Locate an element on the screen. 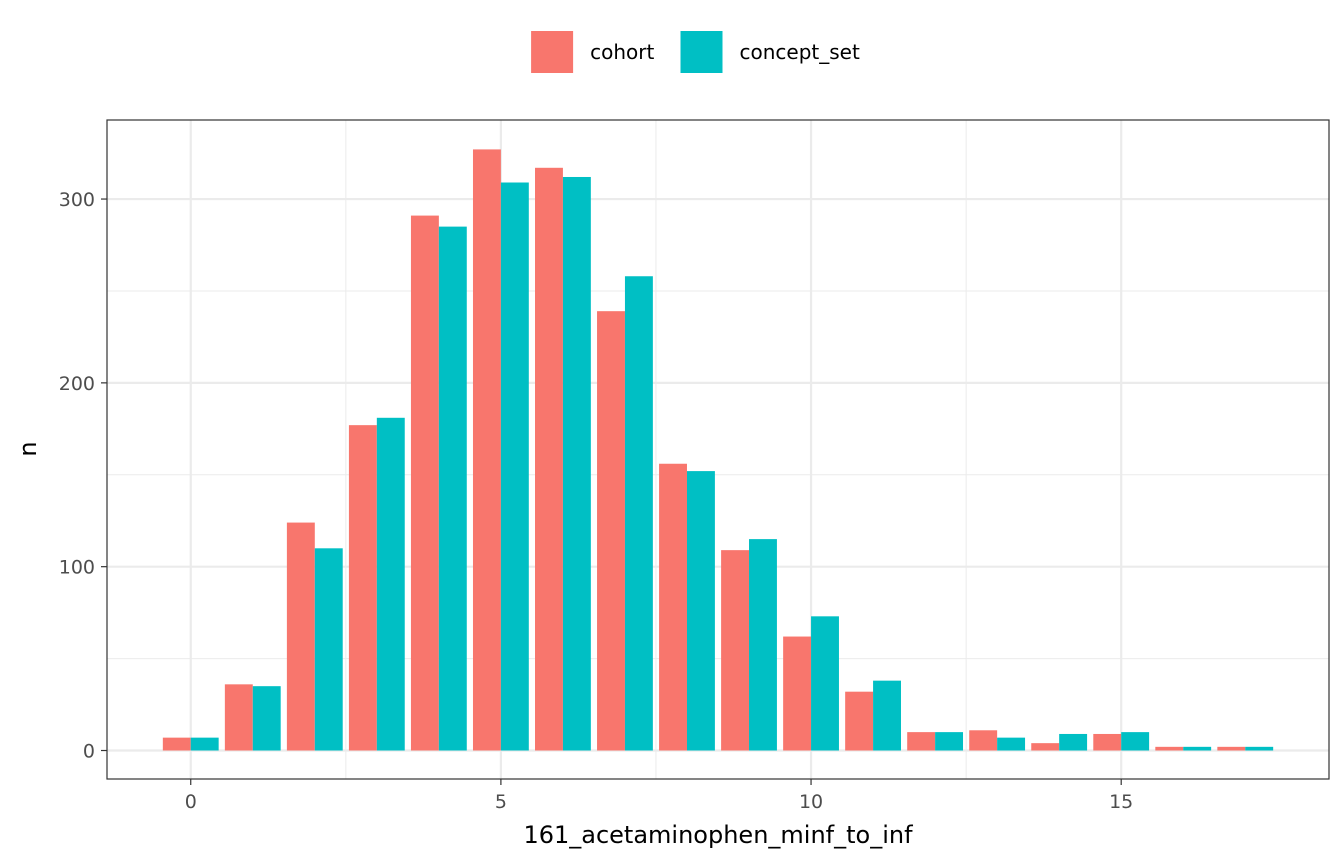 The image size is (1344, 865). legend-label-concept_set: concept_set is located at coordinates (800, 52).